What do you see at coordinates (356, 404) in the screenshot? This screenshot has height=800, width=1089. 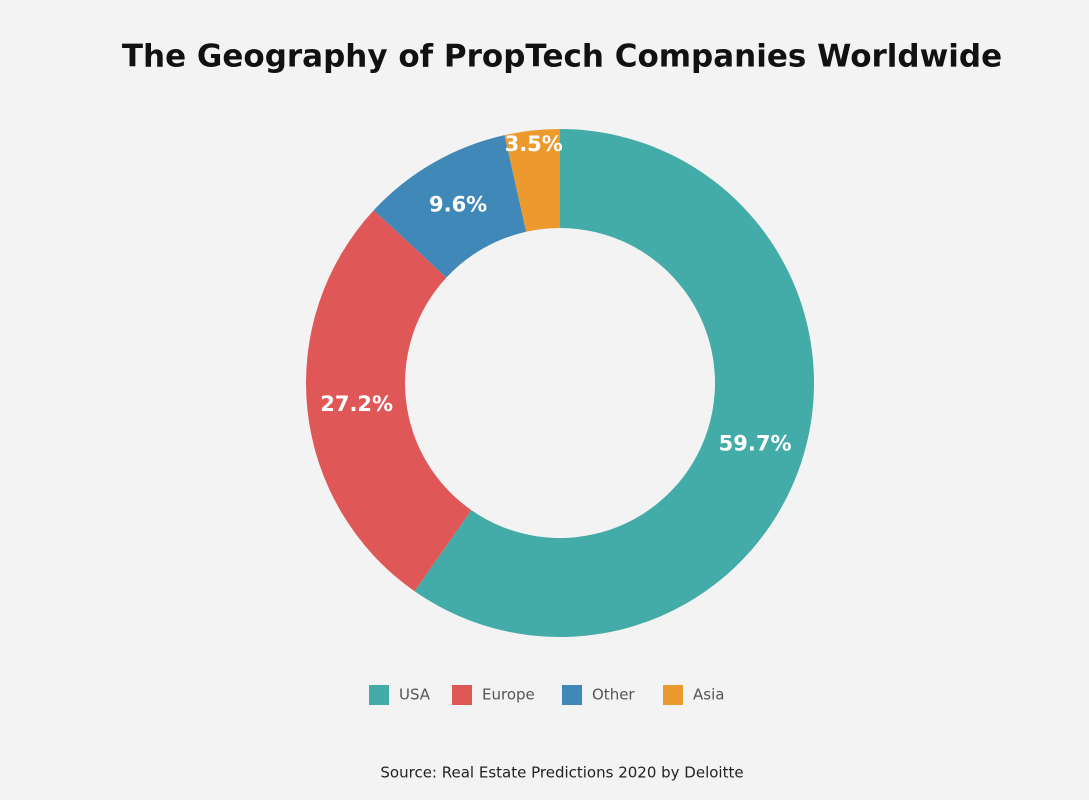 I see `value-label: 27.2%` at bounding box center [356, 404].